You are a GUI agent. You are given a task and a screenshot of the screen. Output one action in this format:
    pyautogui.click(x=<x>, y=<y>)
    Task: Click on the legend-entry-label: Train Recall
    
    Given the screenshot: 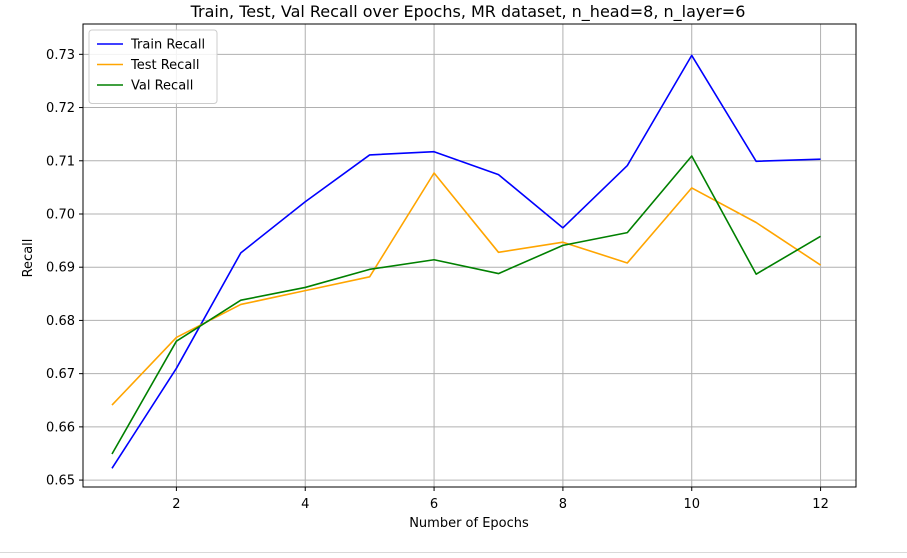 What is the action you would take?
    pyautogui.click(x=167, y=45)
    